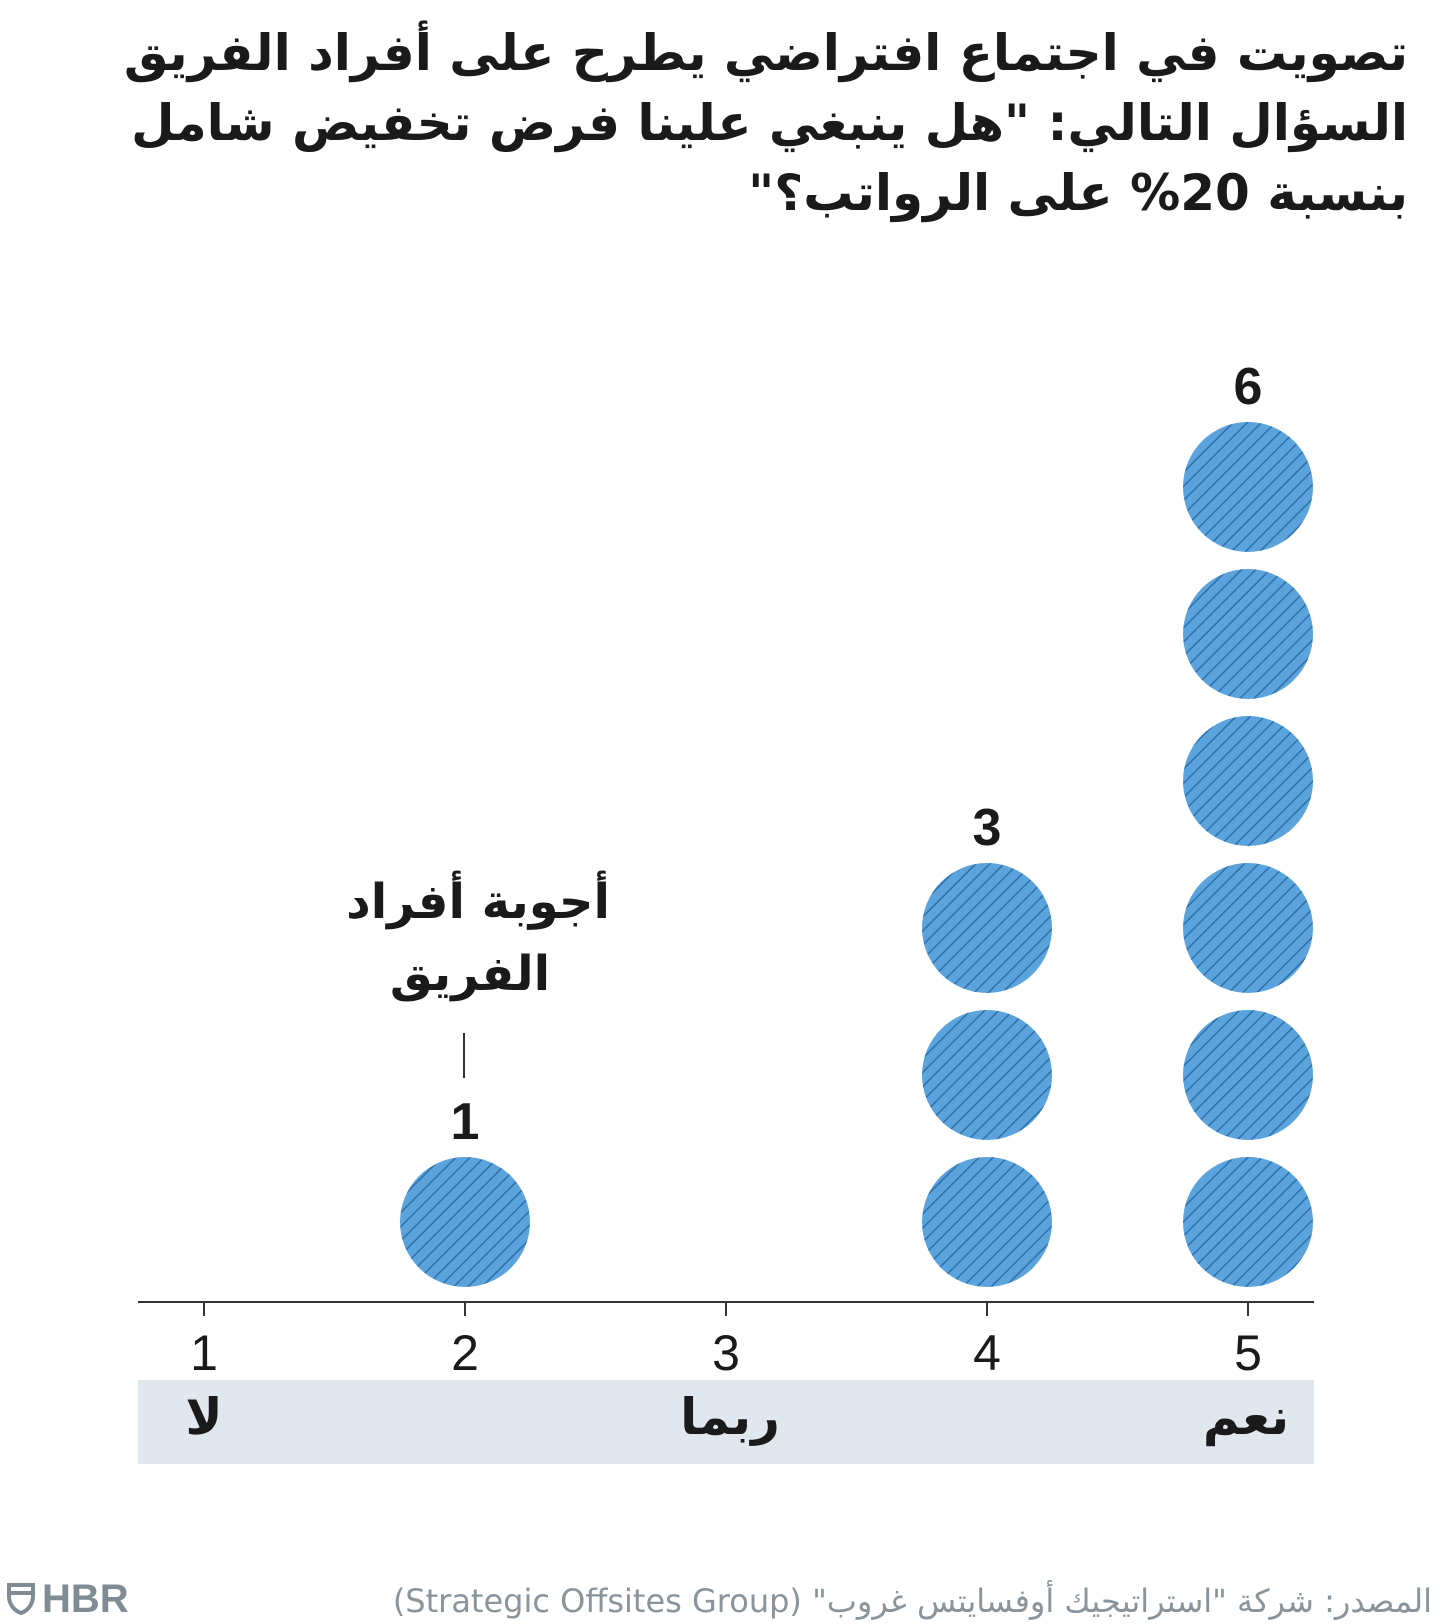  I want to click on x-tick-label: 2, so click(465, 1353).